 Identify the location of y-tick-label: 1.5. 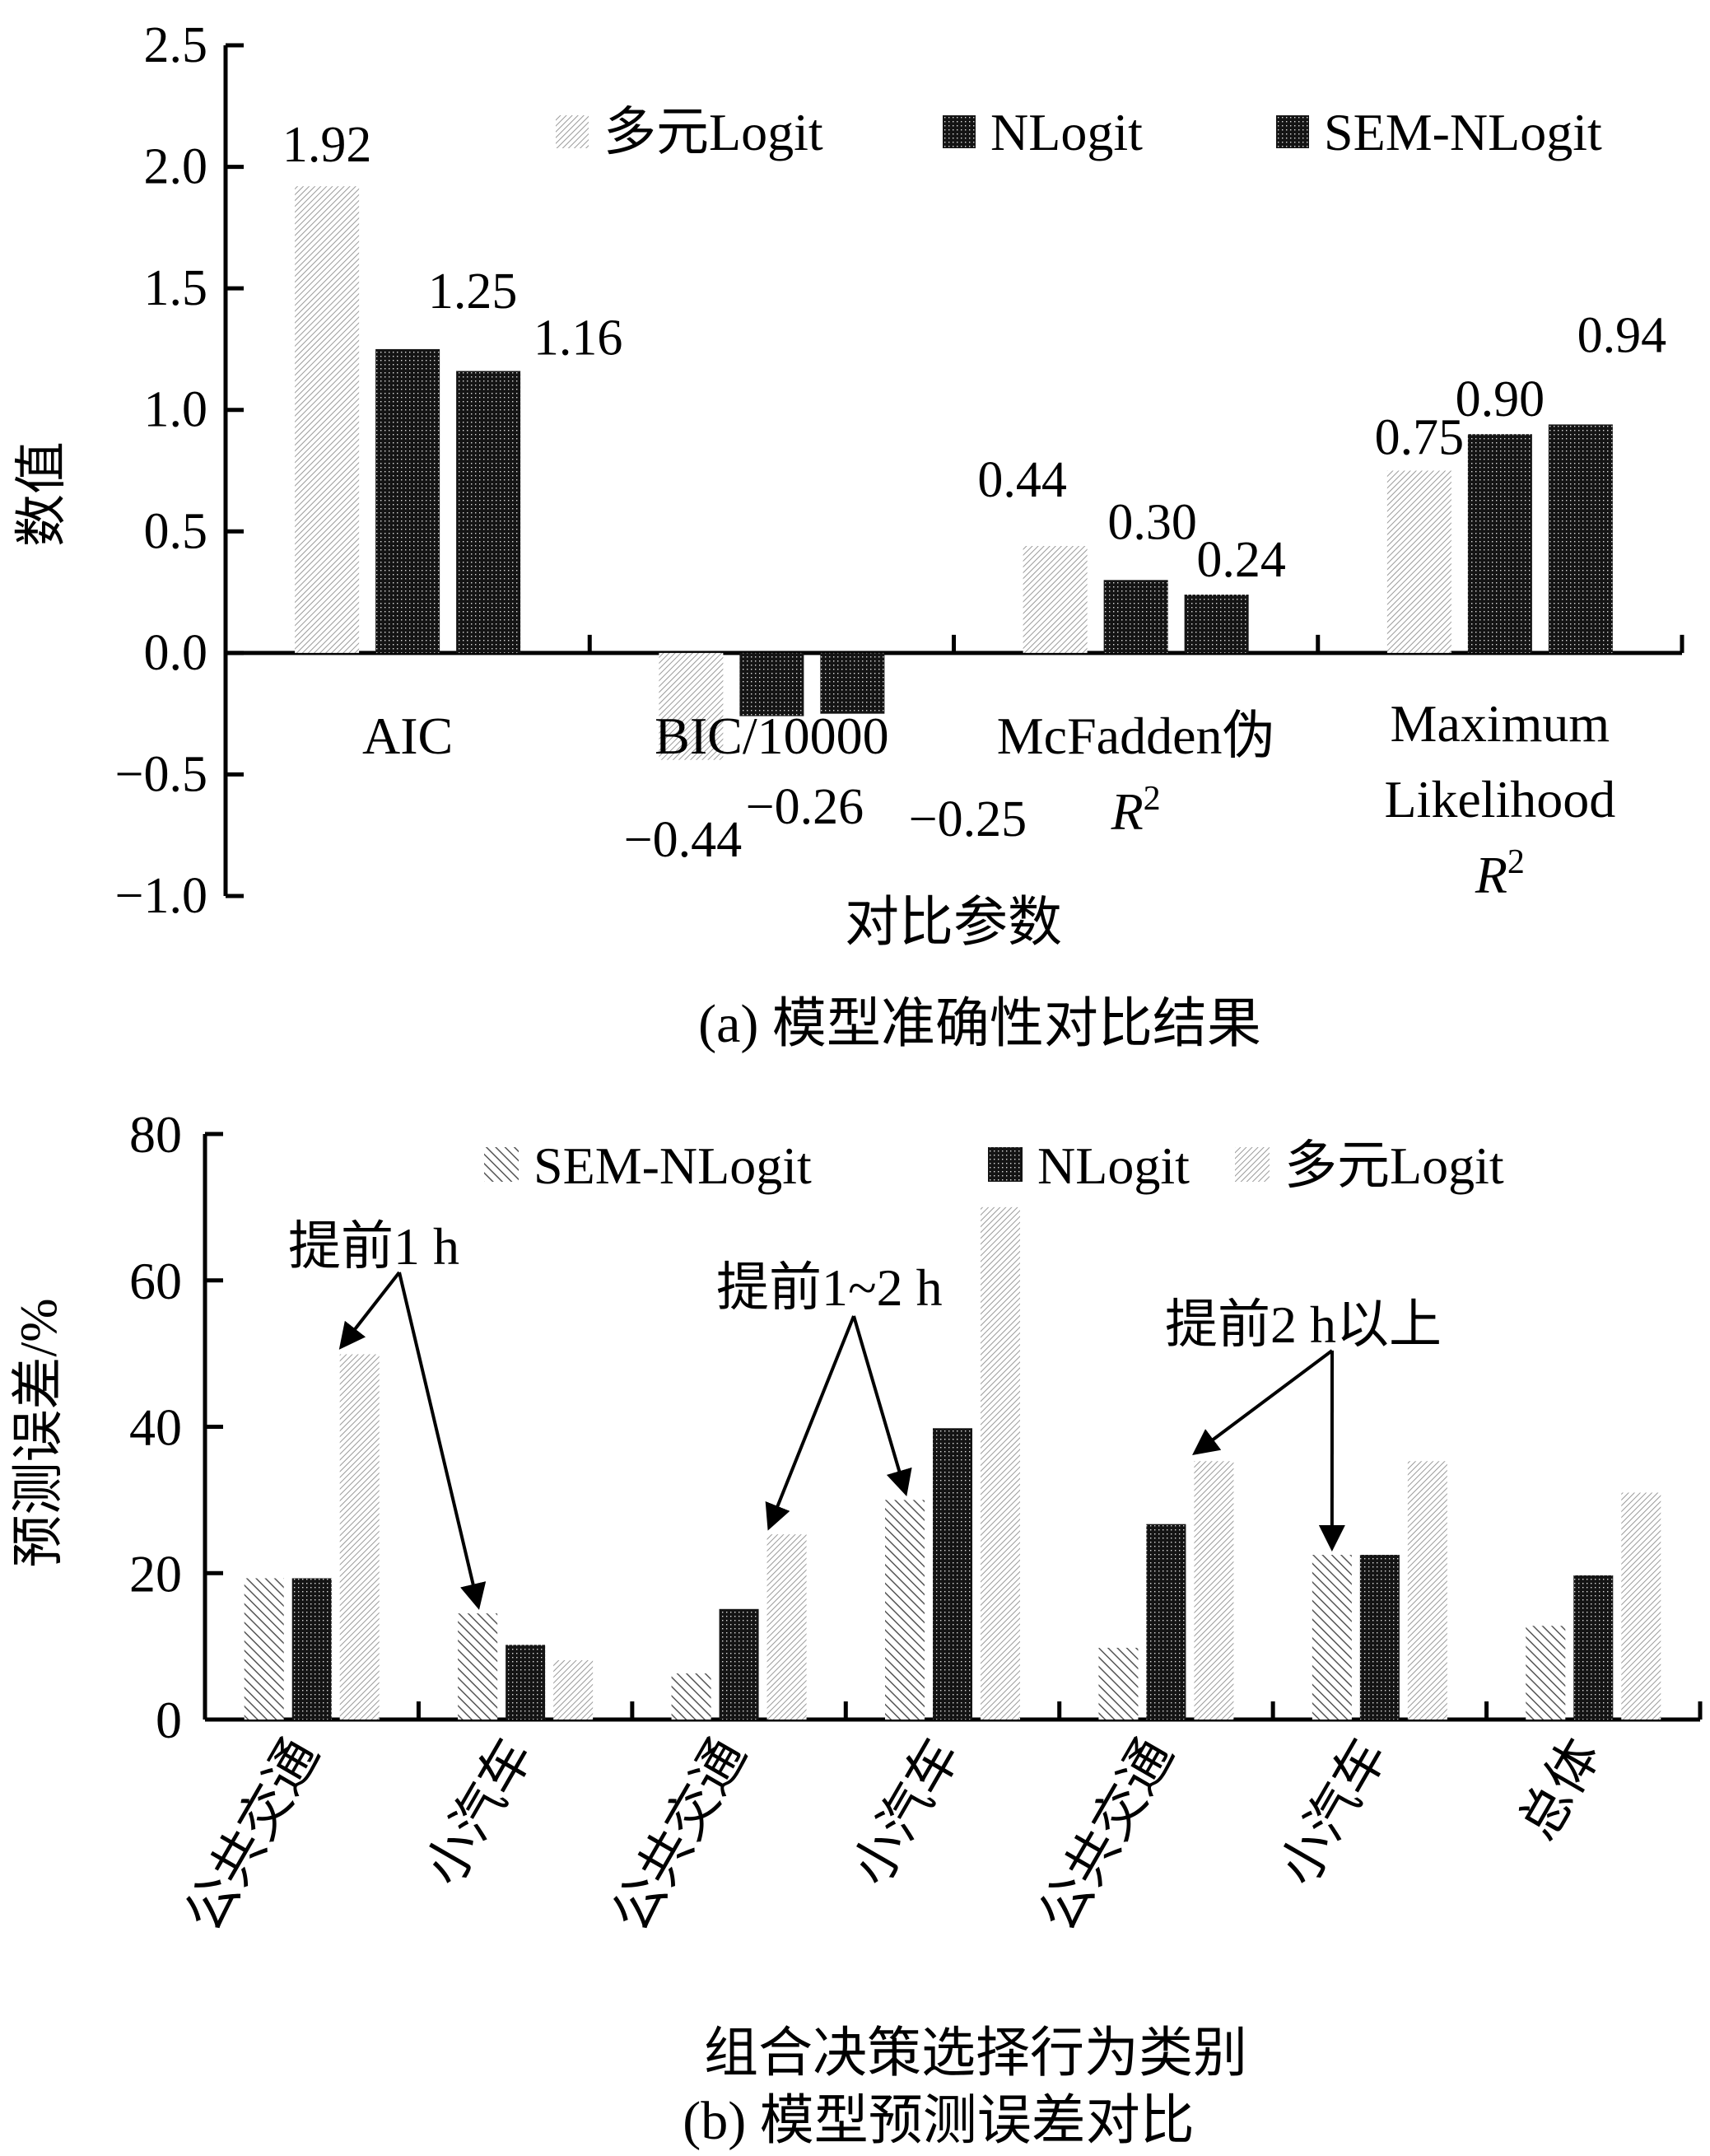
(176, 288).